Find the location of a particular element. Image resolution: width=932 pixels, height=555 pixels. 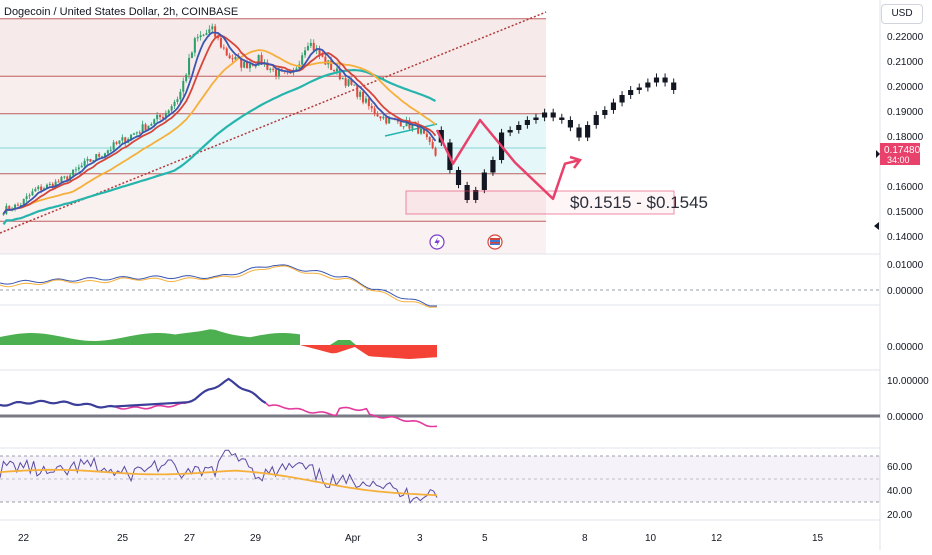

price-tag-arrow is located at coordinates (878, 154).